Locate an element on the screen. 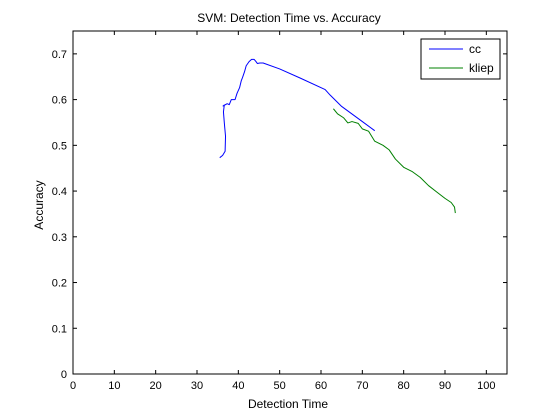  y-tick-label: 0.7 is located at coordinates (59, 55).